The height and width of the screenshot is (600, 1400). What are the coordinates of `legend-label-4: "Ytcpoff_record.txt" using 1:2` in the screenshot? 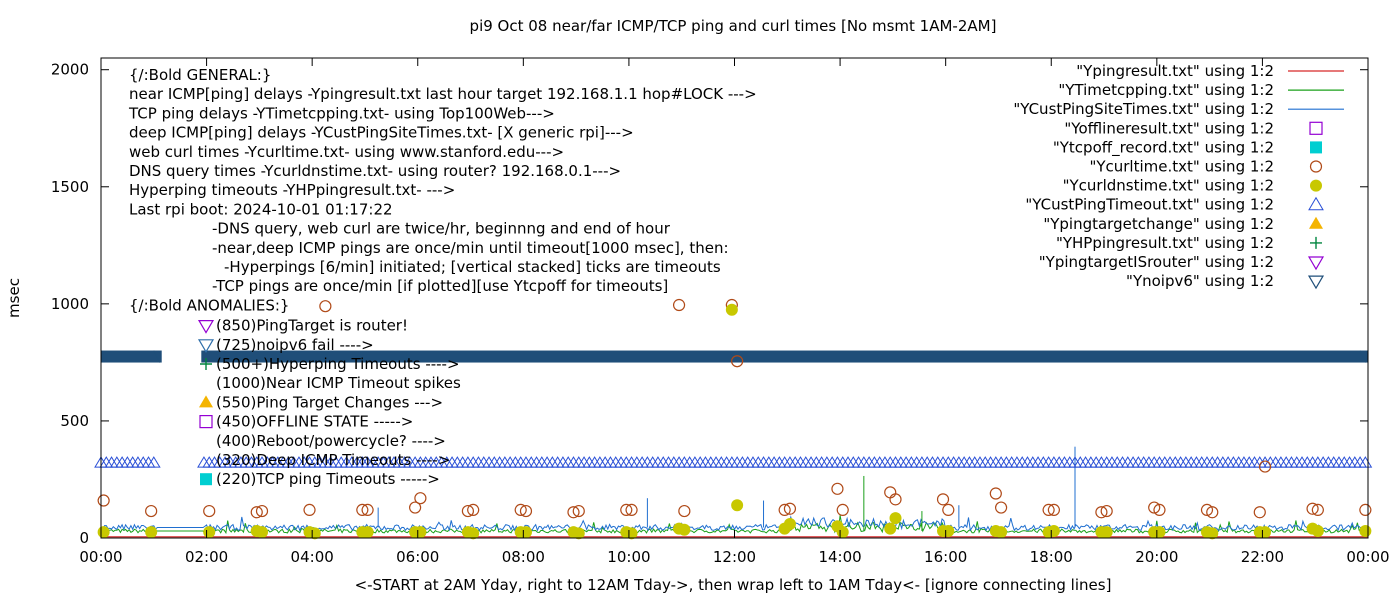 It's located at (1163, 147).